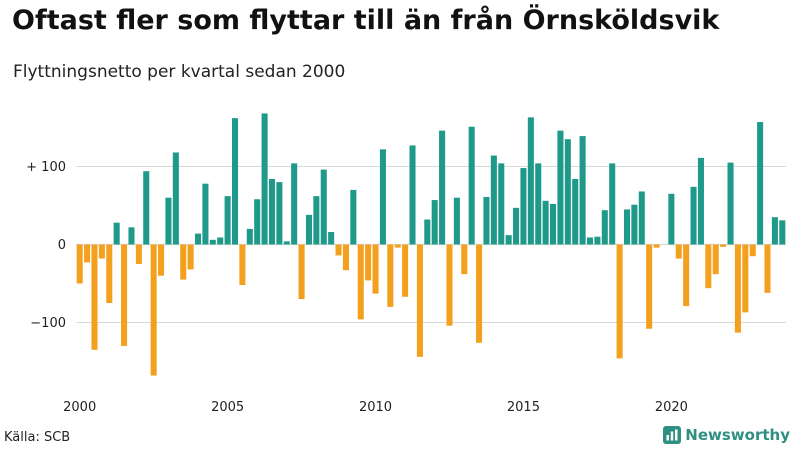 The image size is (800, 450). Describe the element at coordinates (46, 167) in the screenshot. I see `y-tick-label: + 100` at that location.